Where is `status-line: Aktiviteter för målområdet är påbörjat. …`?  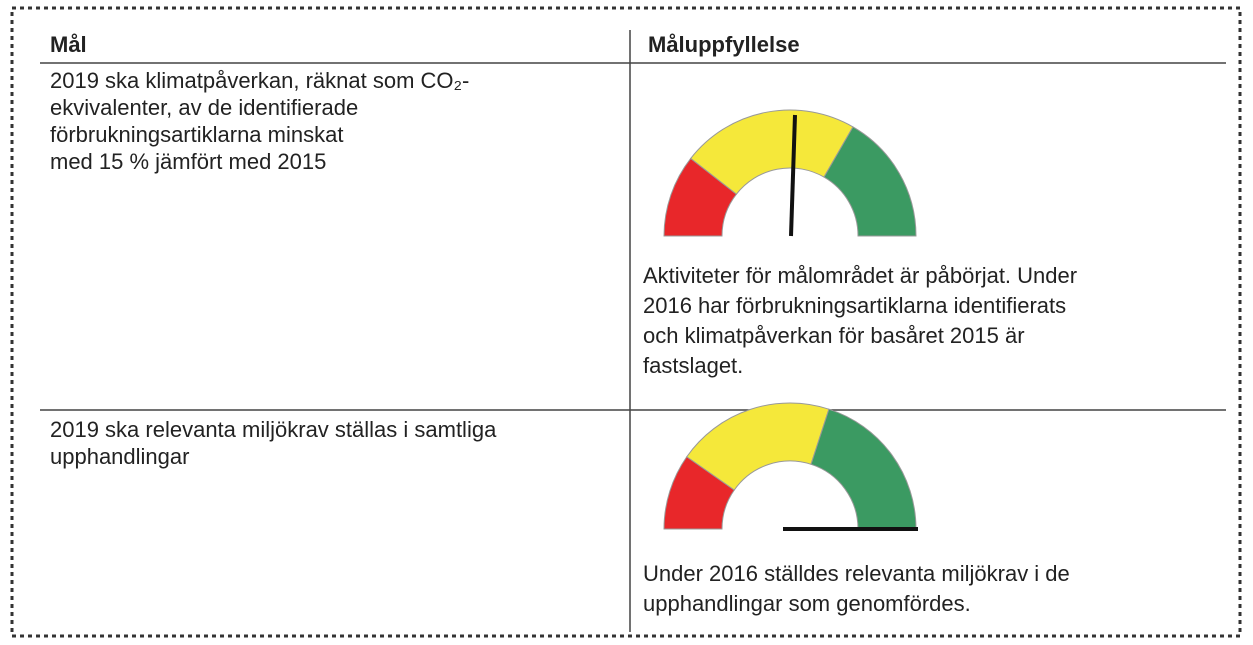 status-line: Aktiviteter för målområdet är påbörjat. … is located at coordinates (860, 275).